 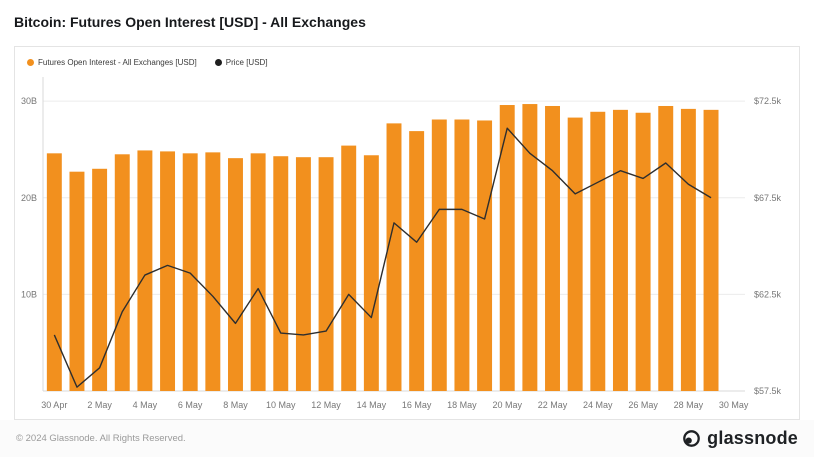 I want to click on x-axis-tick: 22 May, so click(x=553, y=405).